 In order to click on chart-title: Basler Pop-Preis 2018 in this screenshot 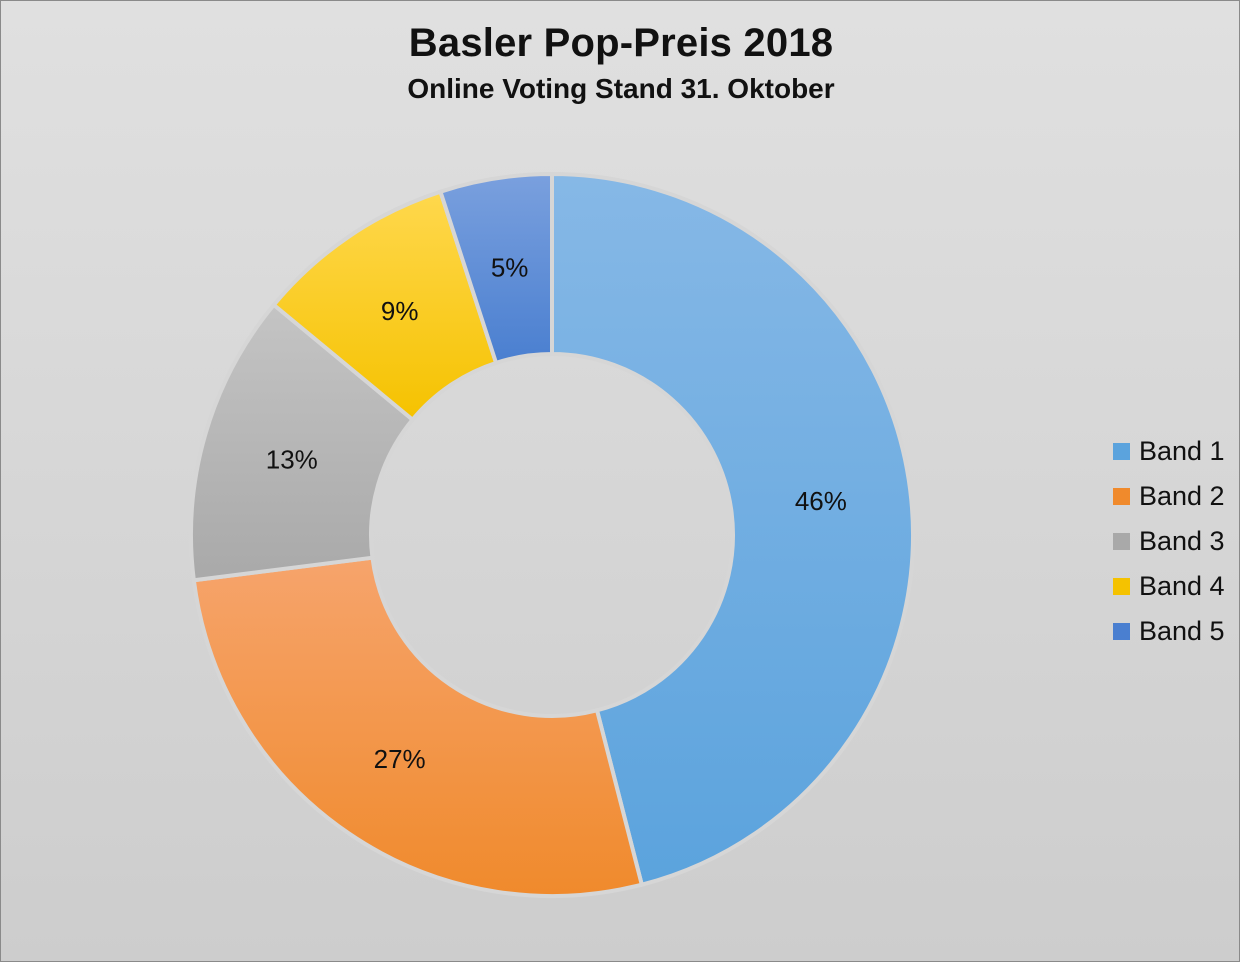, I will do `click(621, 43)`.